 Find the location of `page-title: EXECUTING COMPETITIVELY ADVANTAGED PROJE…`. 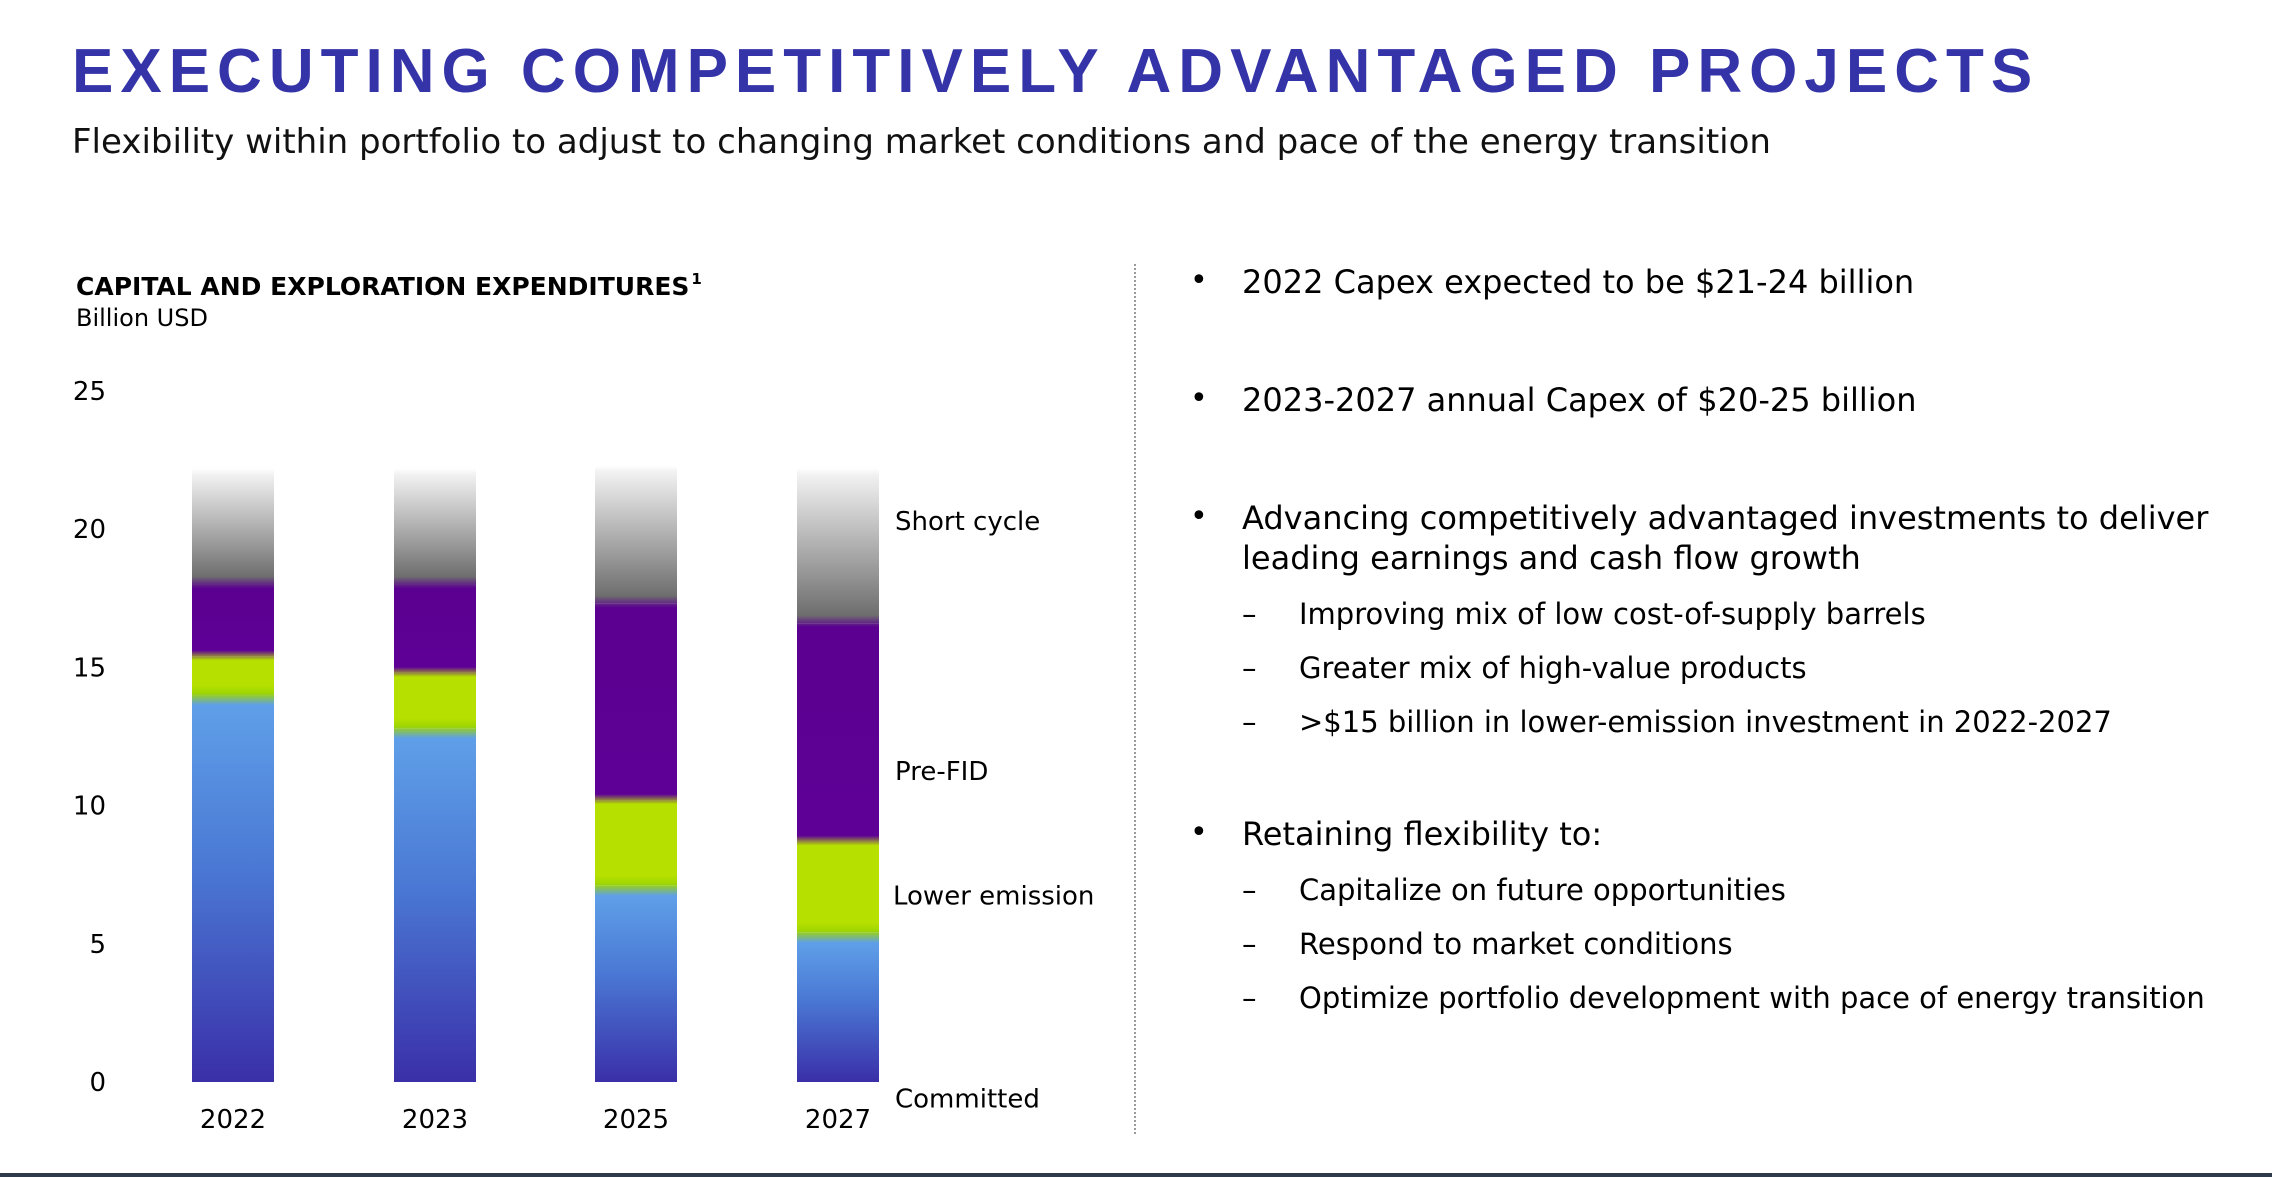

page-title: EXECUTING COMPETITIVELY ADVANTAGED PROJE… is located at coordinates (1056, 71).